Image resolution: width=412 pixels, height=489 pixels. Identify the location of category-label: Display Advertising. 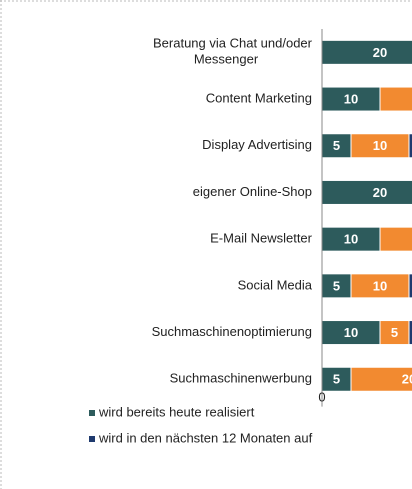
(257, 144).